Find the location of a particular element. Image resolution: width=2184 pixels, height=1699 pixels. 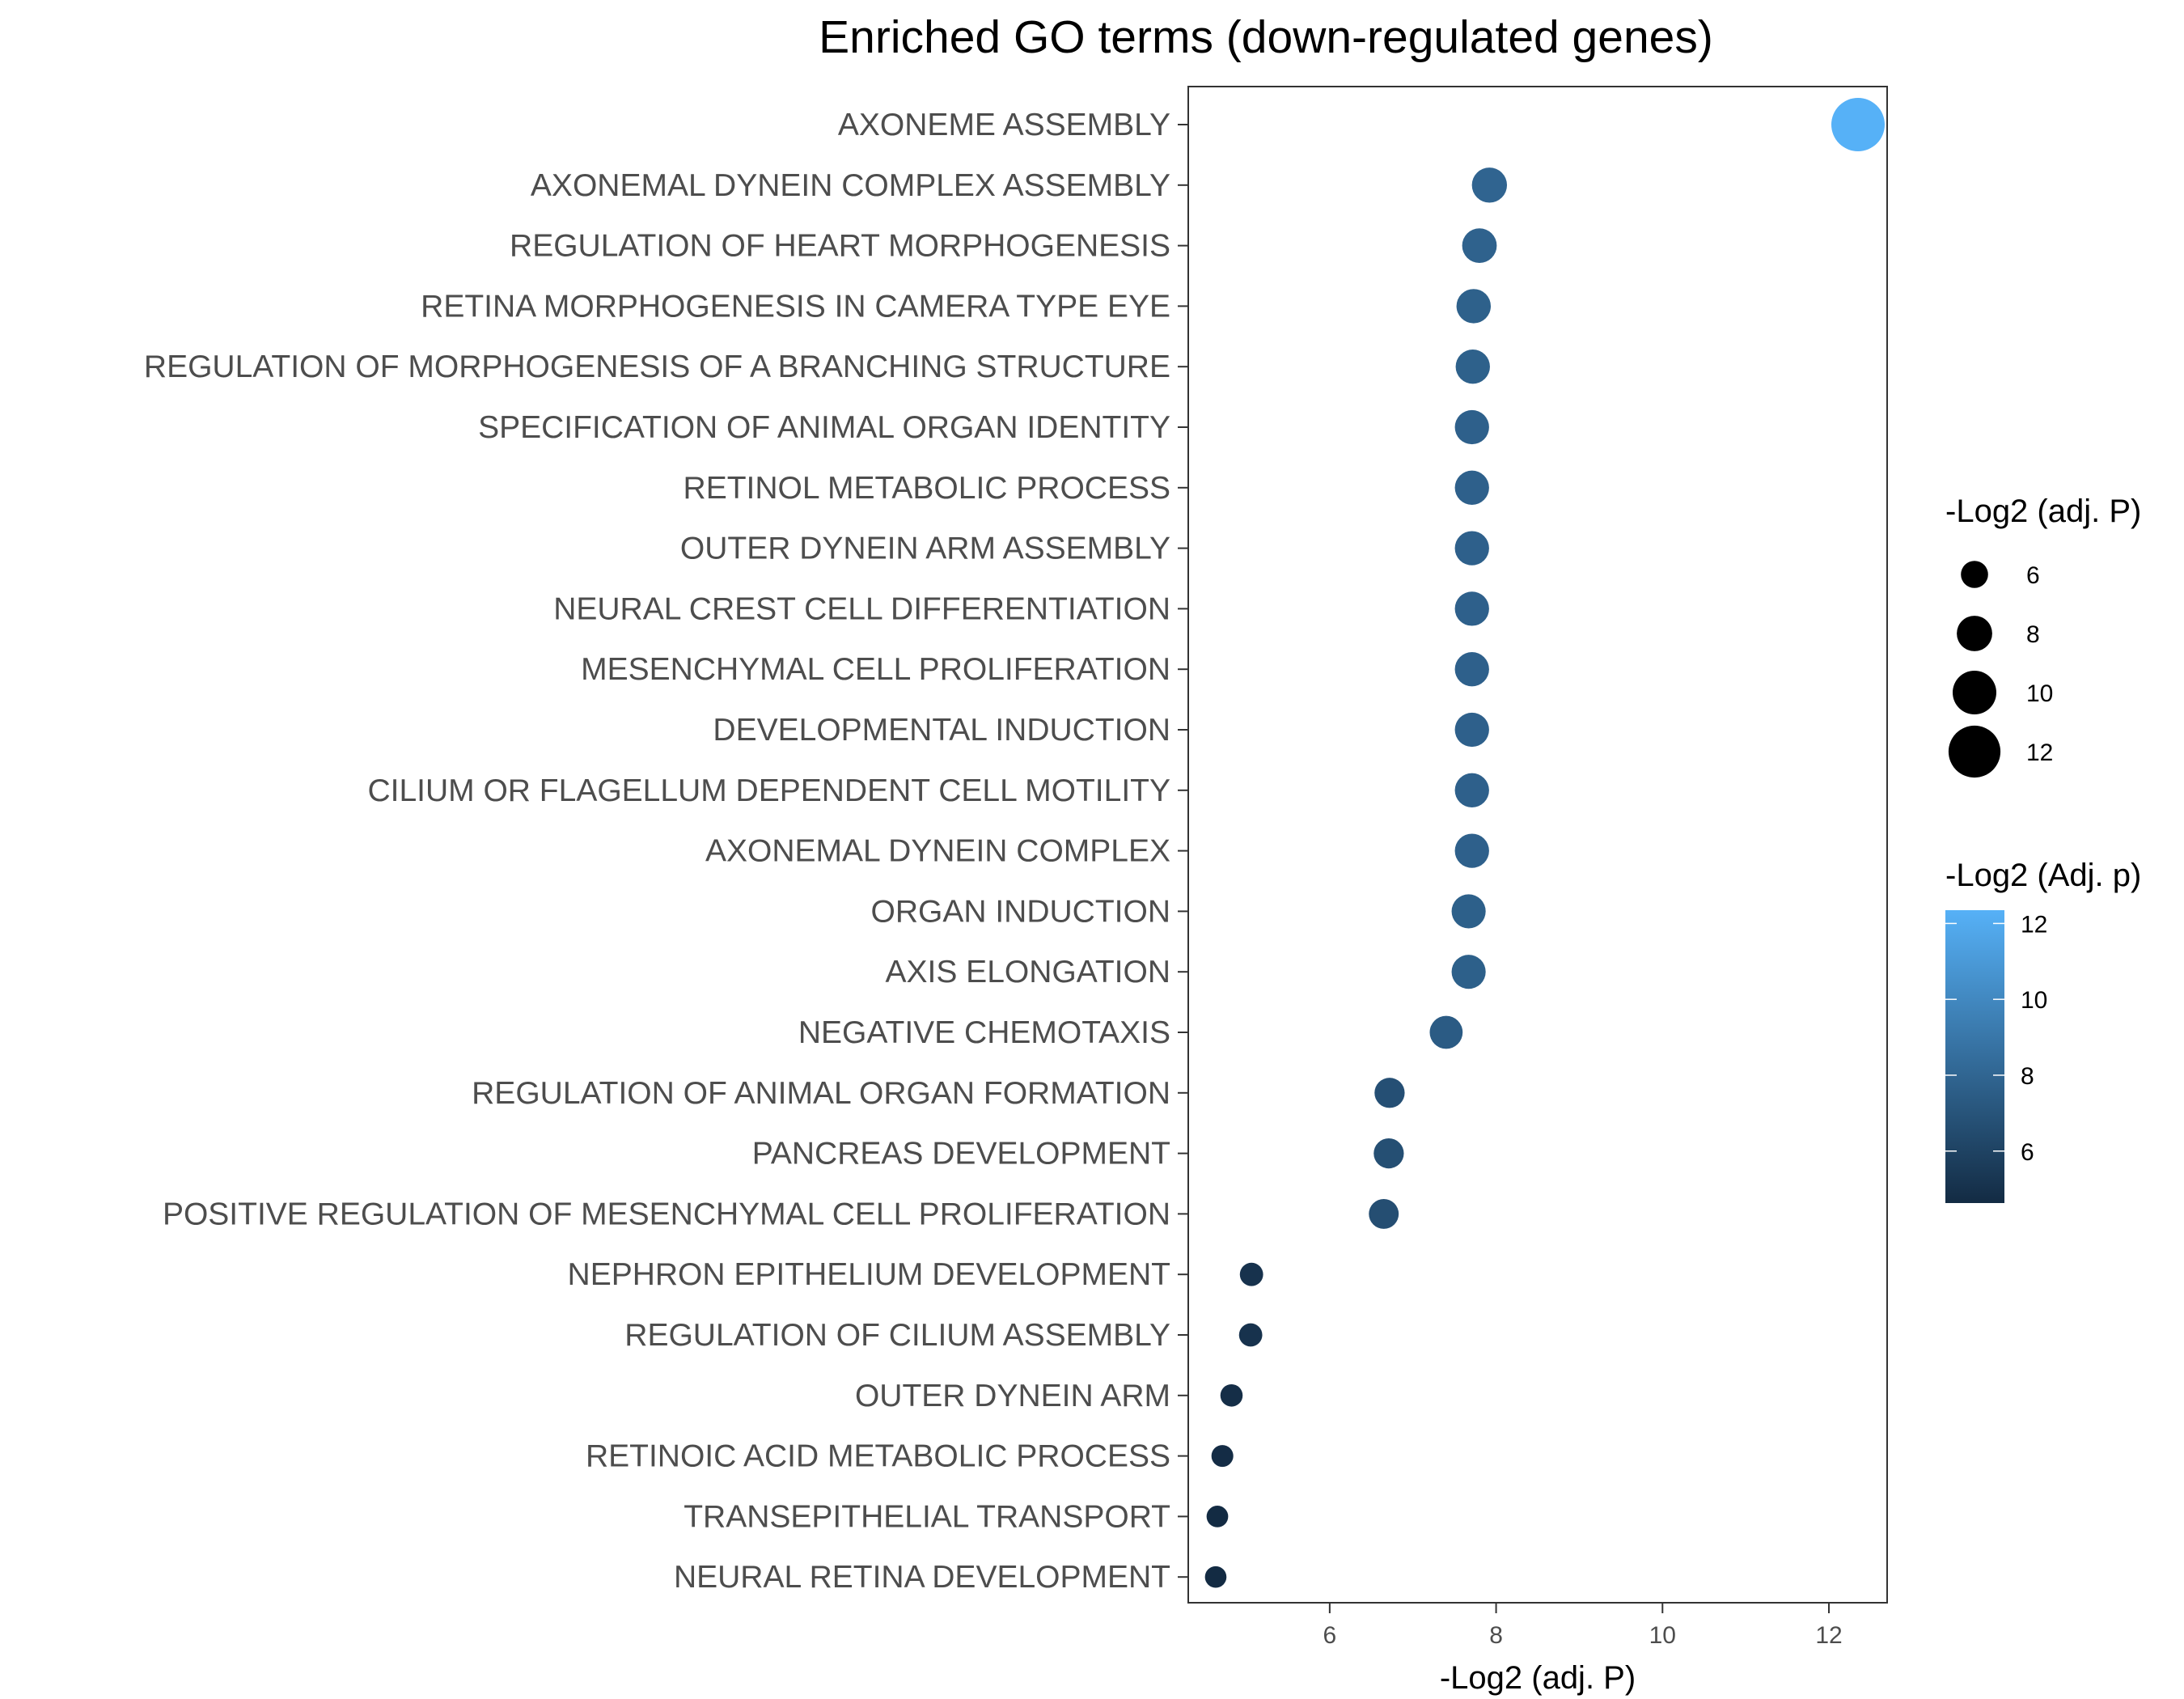

y-tick-label: AXONEMAL DYNEIN COMPLEX ASSEMBLY is located at coordinates (850, 185).